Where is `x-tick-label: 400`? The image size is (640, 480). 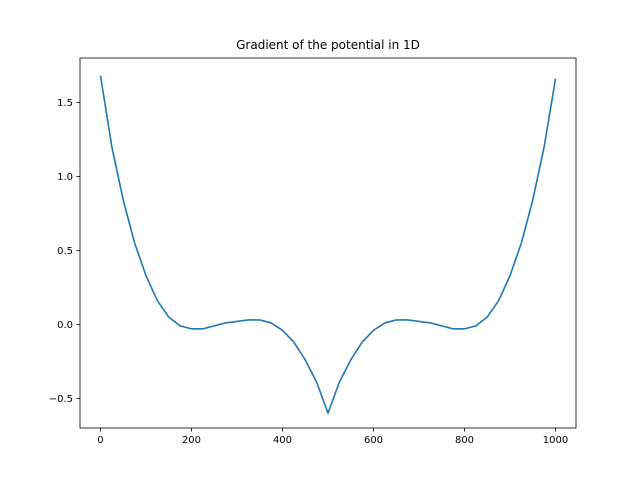
x-tick-label: 400 is located at coordinates (282, 440).